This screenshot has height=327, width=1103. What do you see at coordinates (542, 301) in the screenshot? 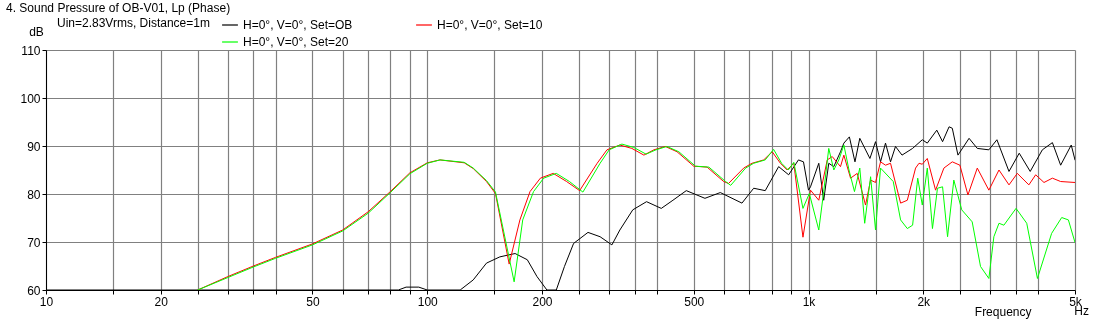
I see `x-tick-label: 200` at bounding box center [542, 301].